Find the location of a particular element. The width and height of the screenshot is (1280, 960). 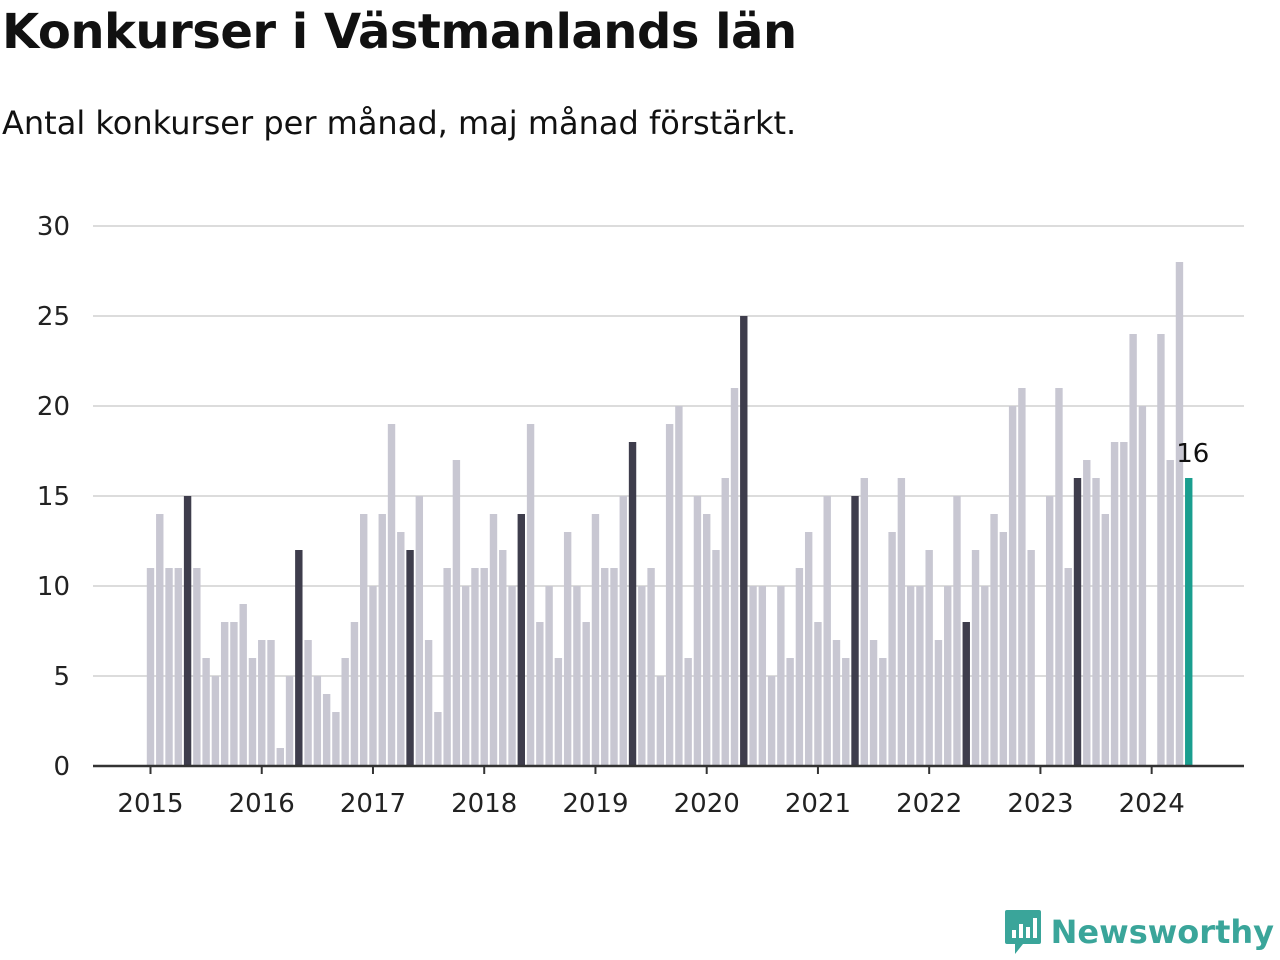

brand-logo: Newsworthy is located at coordinates (1138, 932).